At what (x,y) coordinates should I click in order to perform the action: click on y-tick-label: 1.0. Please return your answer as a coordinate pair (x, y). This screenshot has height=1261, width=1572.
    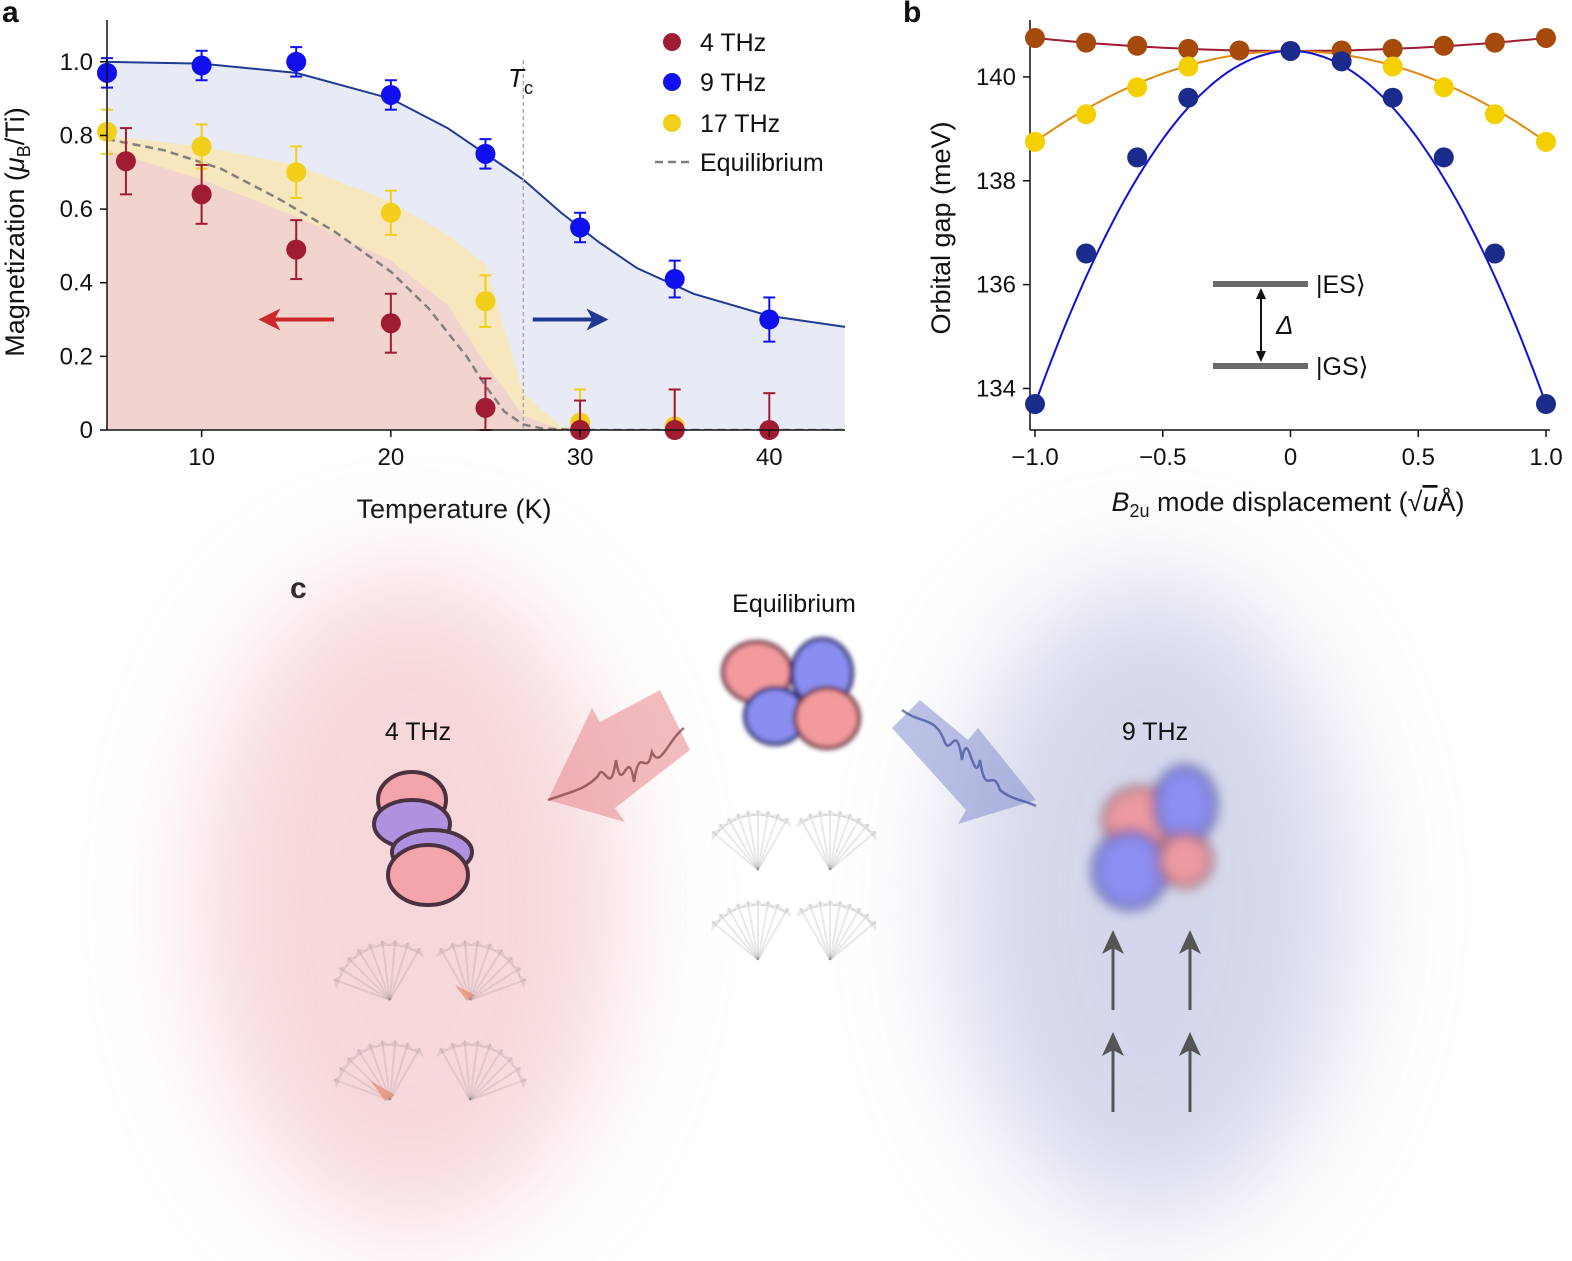
    Looking at the image, I should click on (76, 62).